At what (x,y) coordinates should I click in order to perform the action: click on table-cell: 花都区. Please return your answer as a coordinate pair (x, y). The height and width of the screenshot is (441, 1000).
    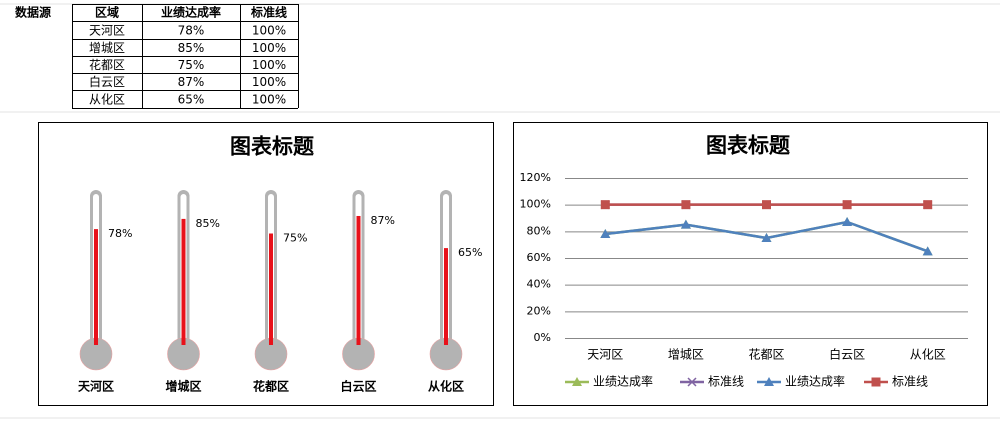
    Looking at the image, I should click on (107, 64).